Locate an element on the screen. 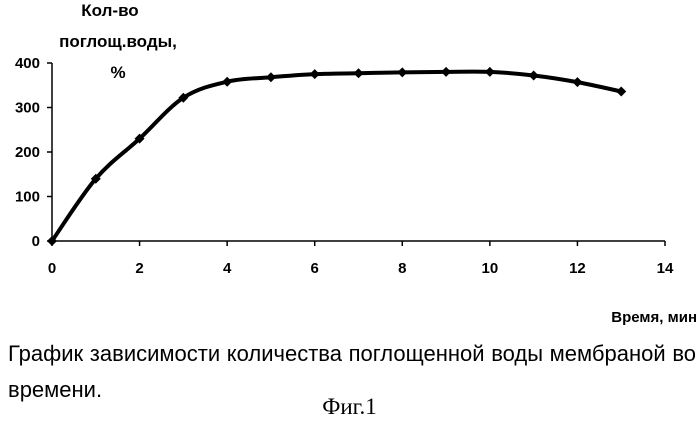 This screenshot has height=437, width=699. y-ticks: 0 100 200 300 400 is located at coordinates (33, 152).